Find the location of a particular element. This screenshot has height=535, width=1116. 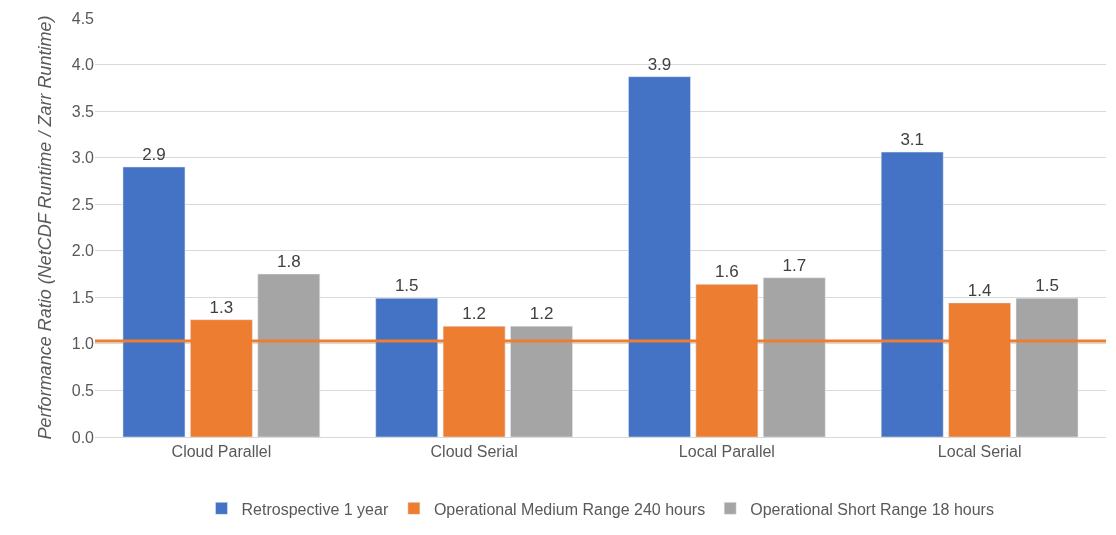

data-label: 1.7 is located at coordinates (794, 265).